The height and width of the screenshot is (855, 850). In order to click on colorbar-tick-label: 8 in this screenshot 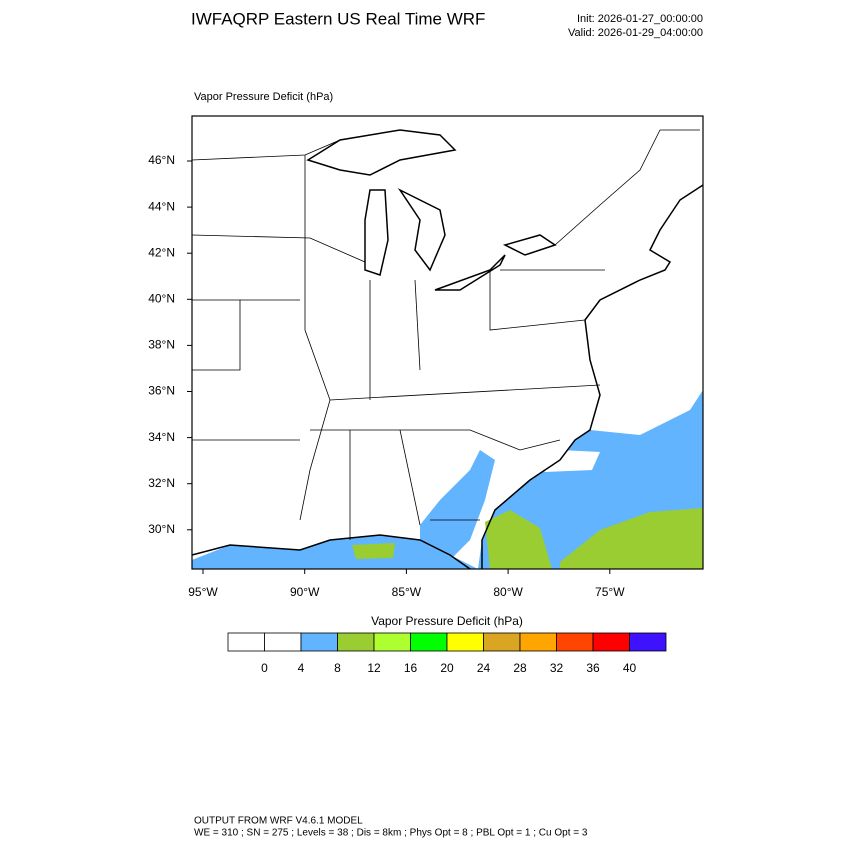, I will do `click(337, 668)`.